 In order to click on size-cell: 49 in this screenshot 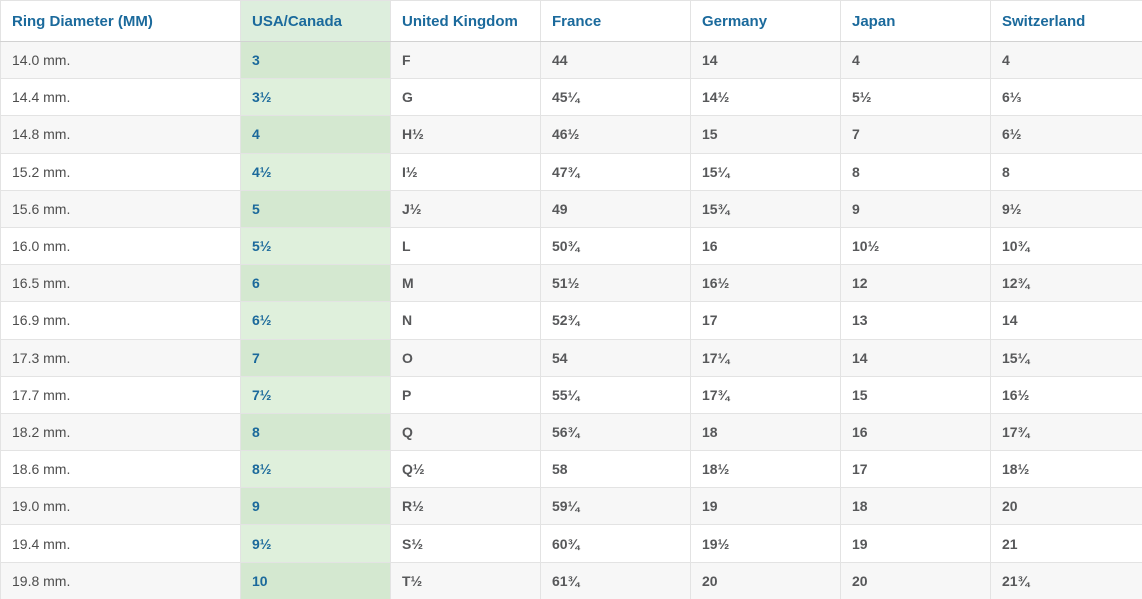, I will do `click(615, 208)`.